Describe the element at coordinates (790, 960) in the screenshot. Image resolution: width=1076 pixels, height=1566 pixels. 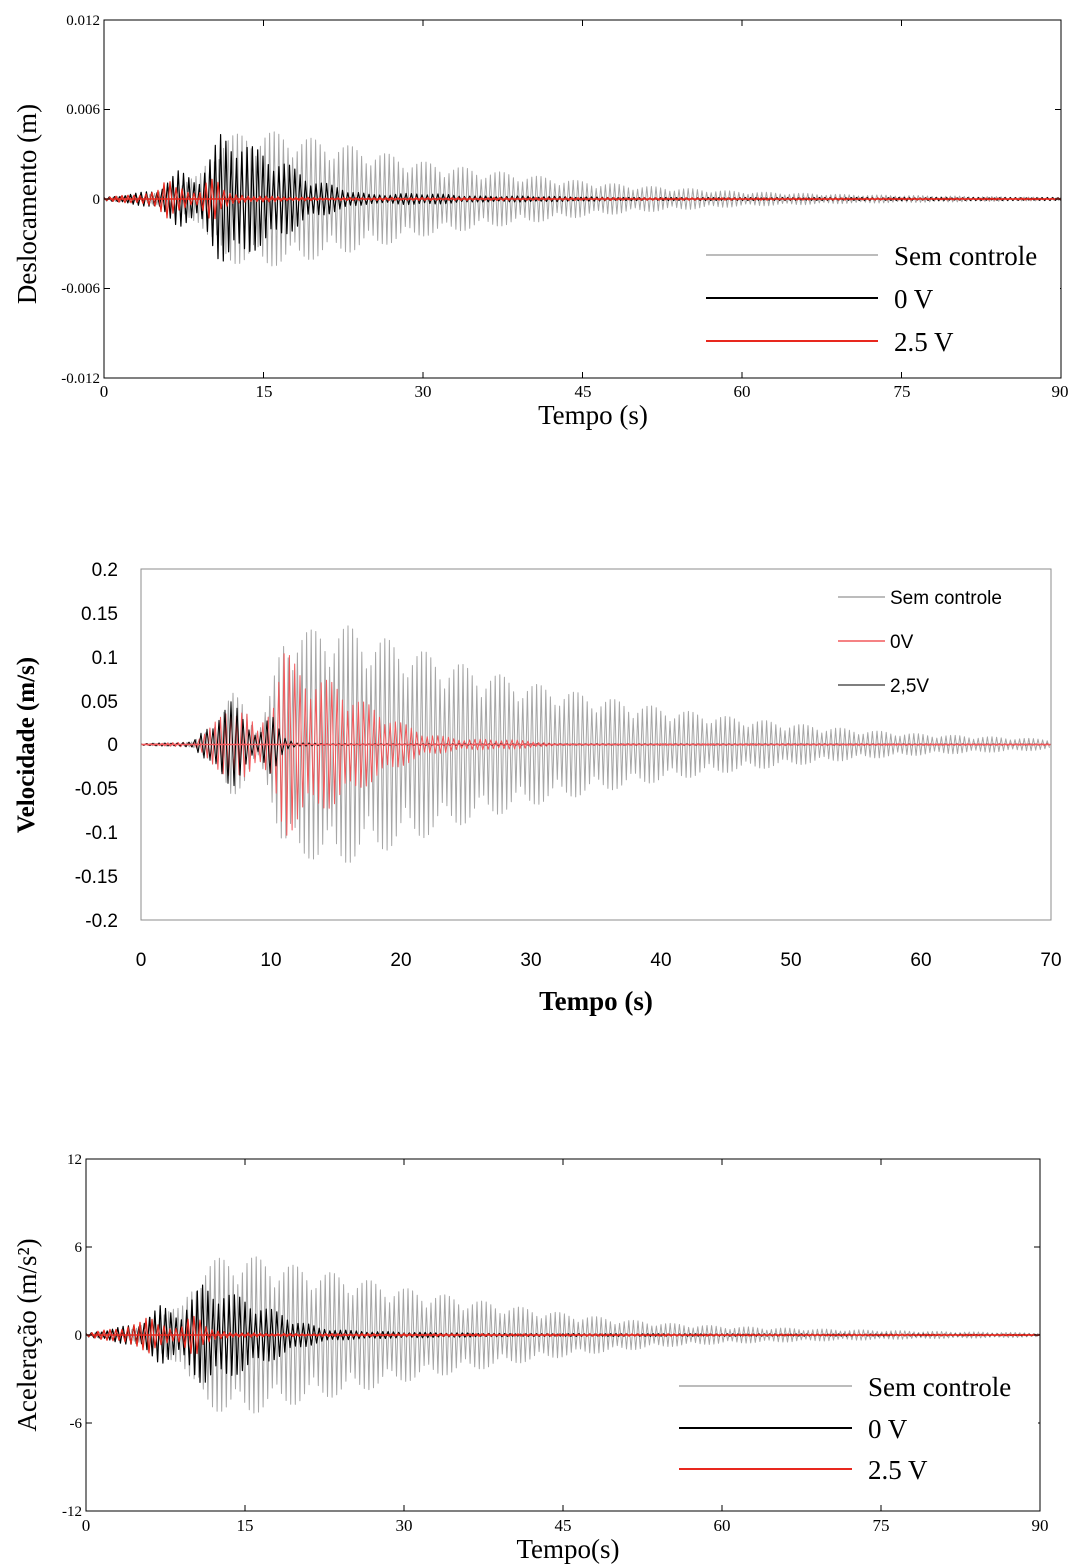
I see `x-tick-label: 50` at that location.